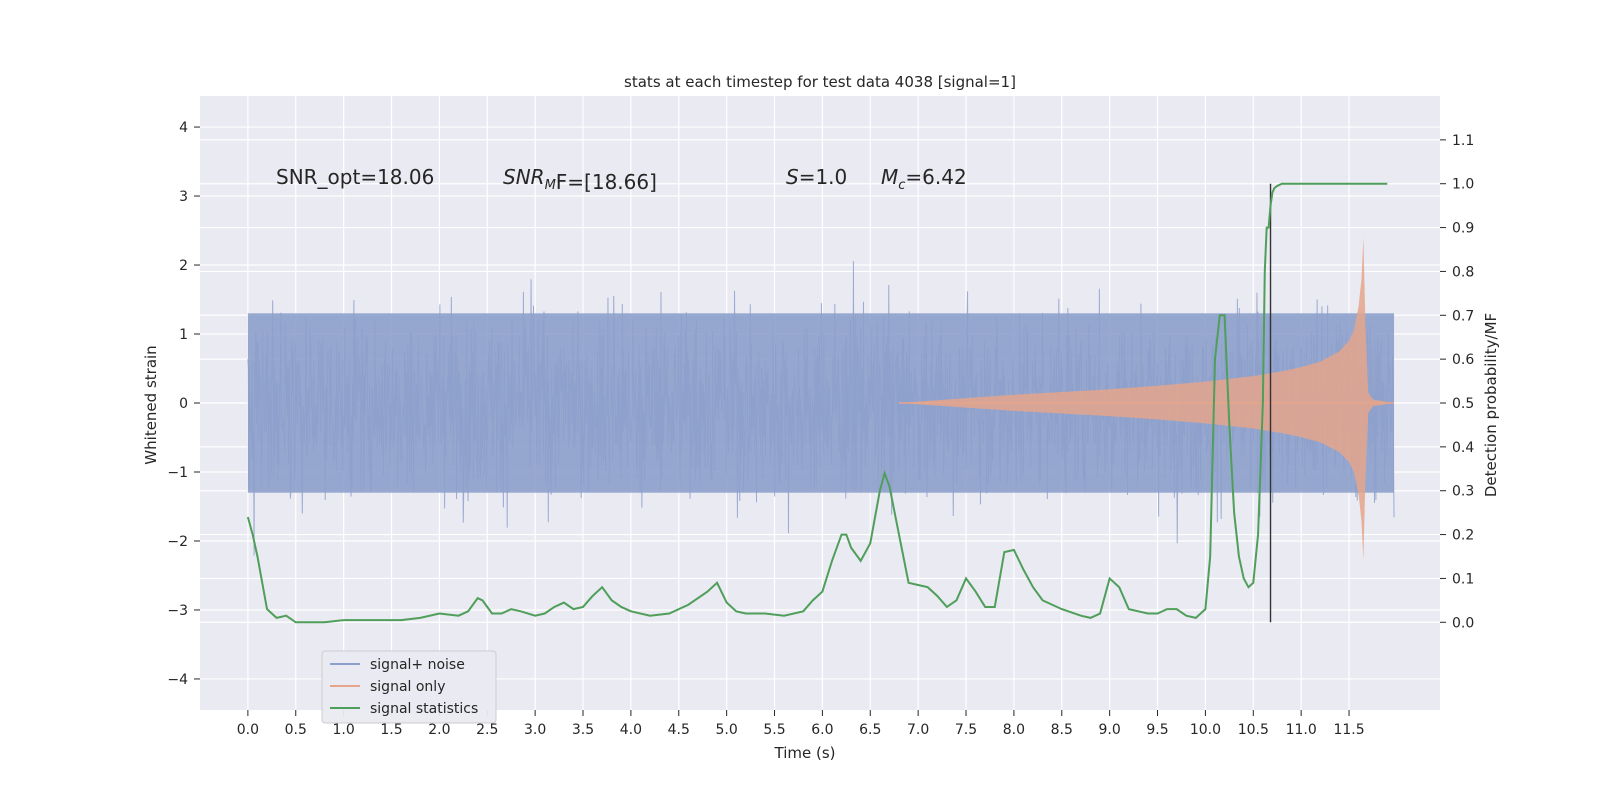 Image resolution: width=1600 pixels, height=800 pixels. I want to click on right-y-tick-label: 1.1, so click(1463, 141).